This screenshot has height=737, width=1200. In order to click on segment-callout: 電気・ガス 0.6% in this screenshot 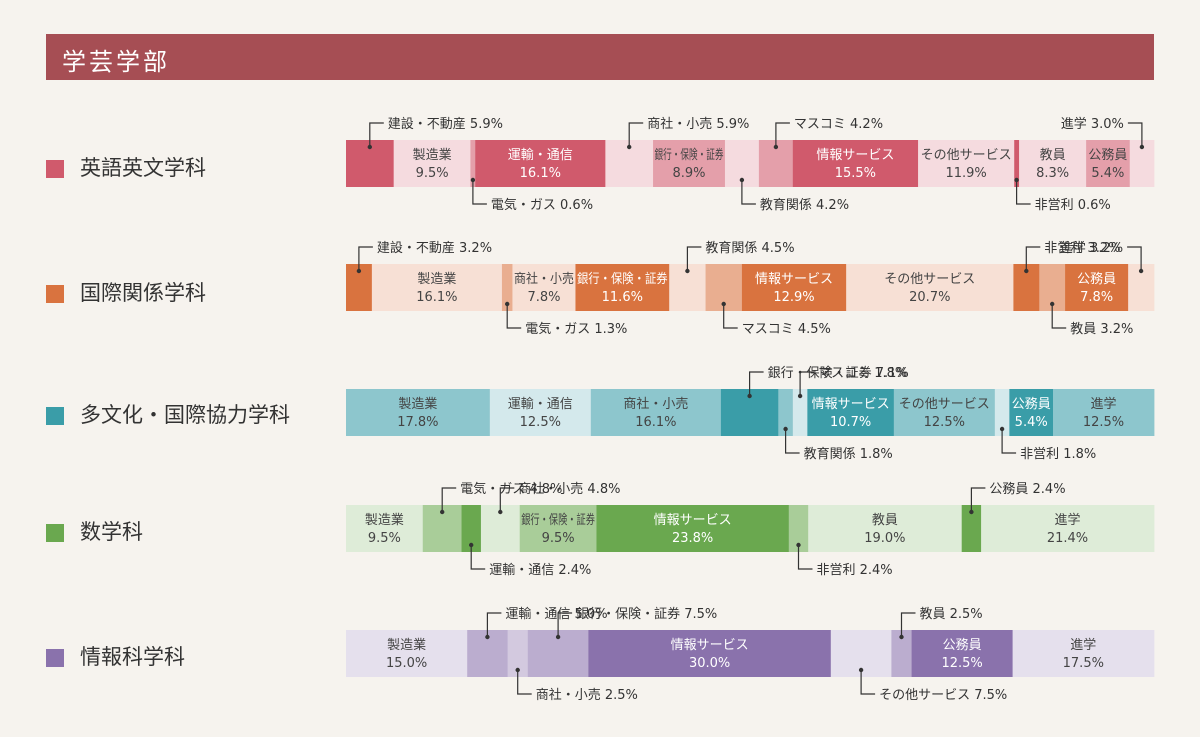, I will do `click(542, 205)`.